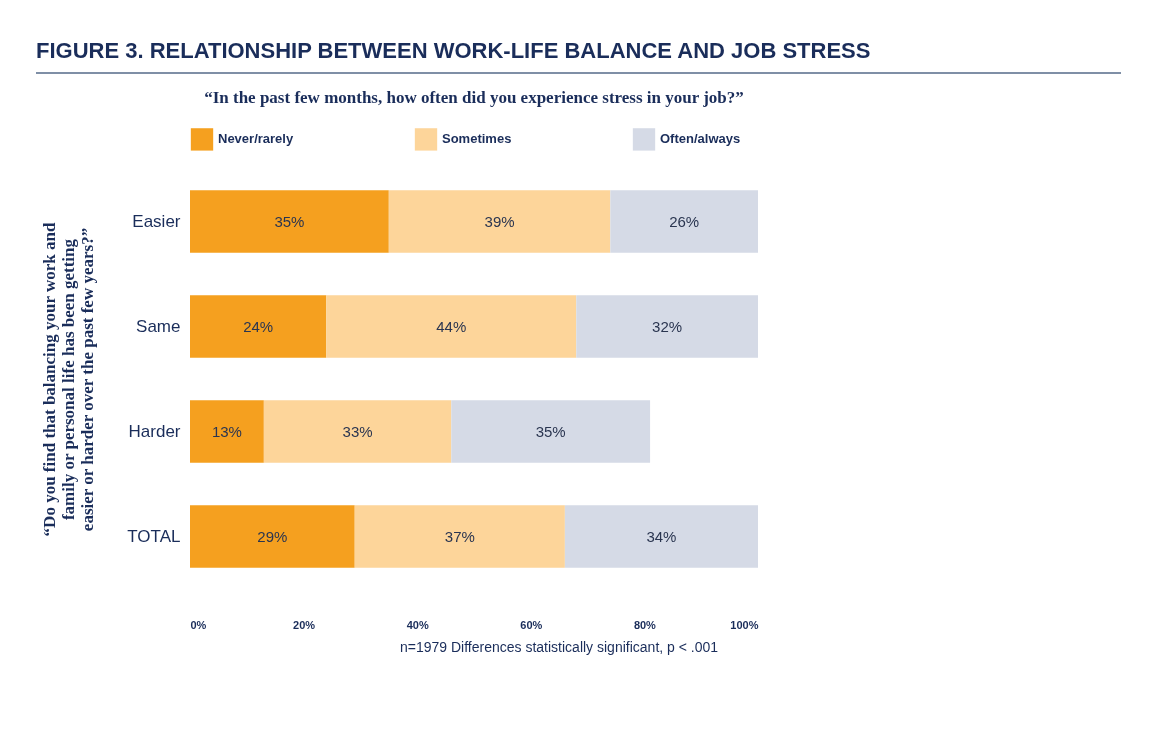  What do you see at coordinates (459, 536) in the screenshot?
I see `data-label: 37%` at bounding box center [459, 536].